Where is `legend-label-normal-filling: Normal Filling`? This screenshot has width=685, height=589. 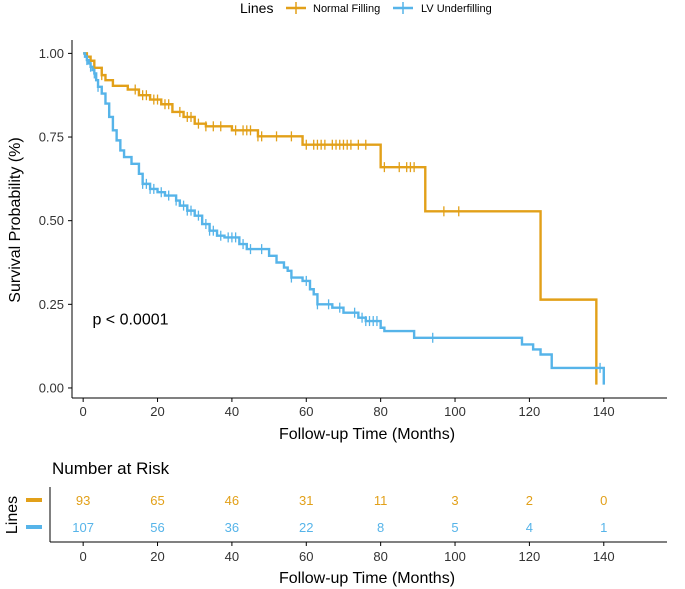
legend-label-normal-filling: Normal Filling is located at coordinates (346, 9).